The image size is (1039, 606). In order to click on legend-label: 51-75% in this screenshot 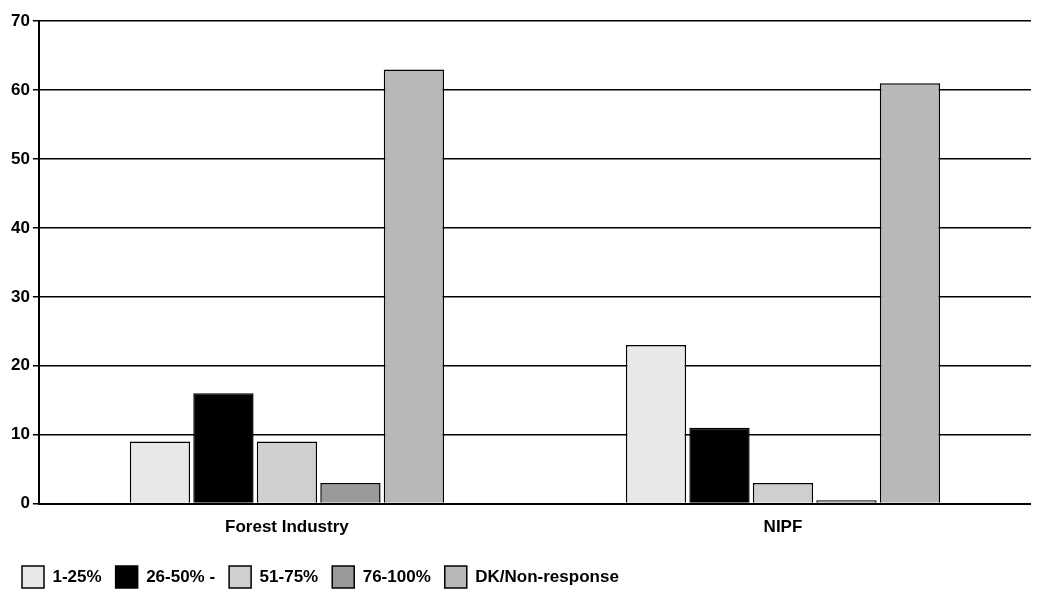, I will do `click(289, 576)`.